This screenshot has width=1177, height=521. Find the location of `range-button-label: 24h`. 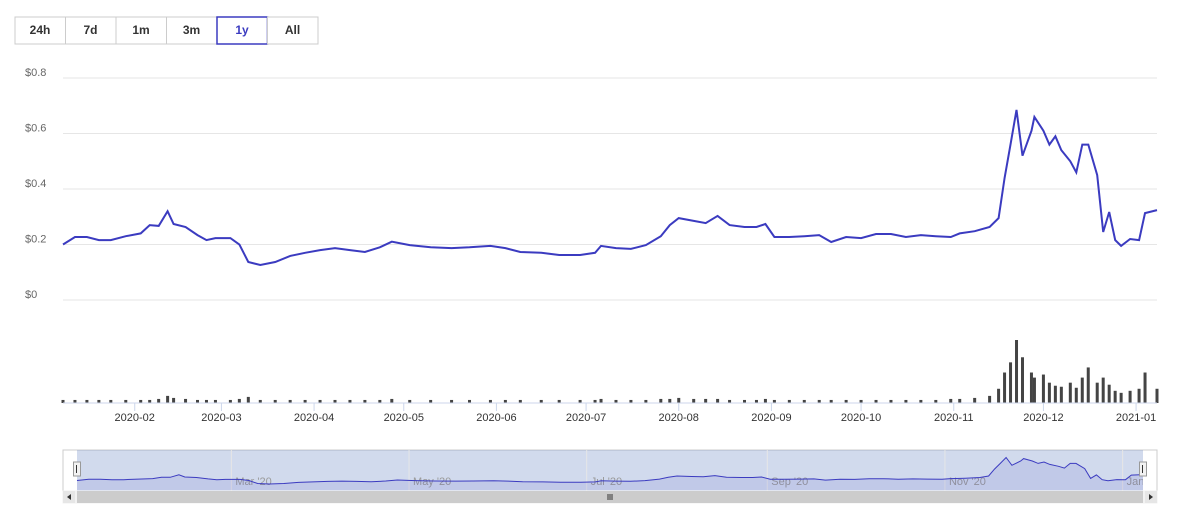

range-button-label: 24h is located at coordinates (40, 30).